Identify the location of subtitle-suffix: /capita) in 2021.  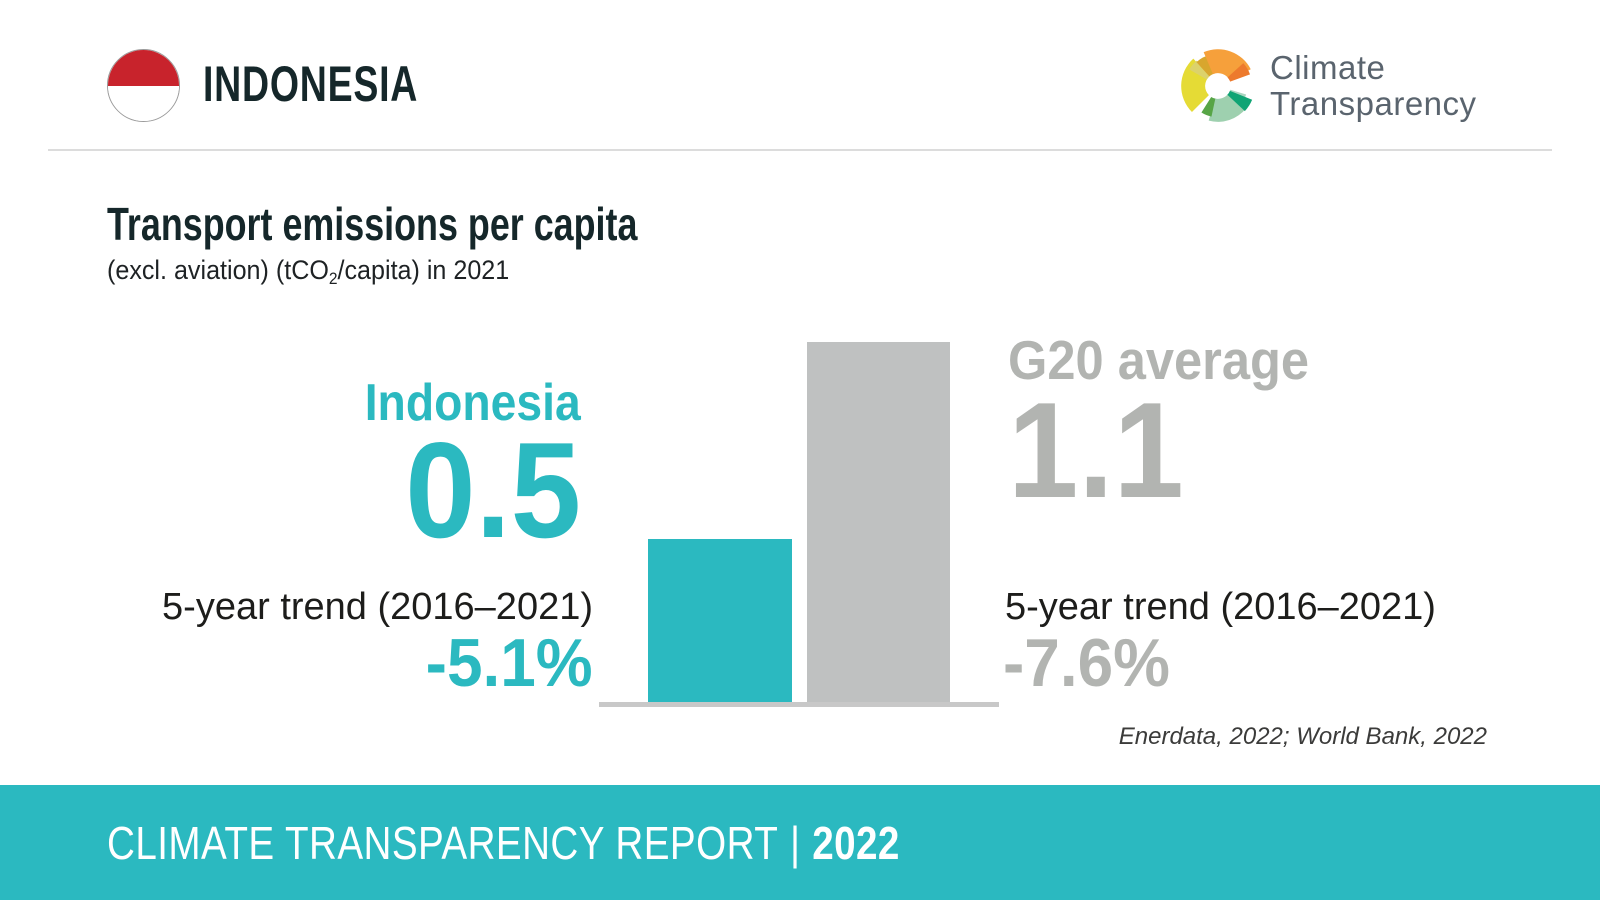
(423, 270).